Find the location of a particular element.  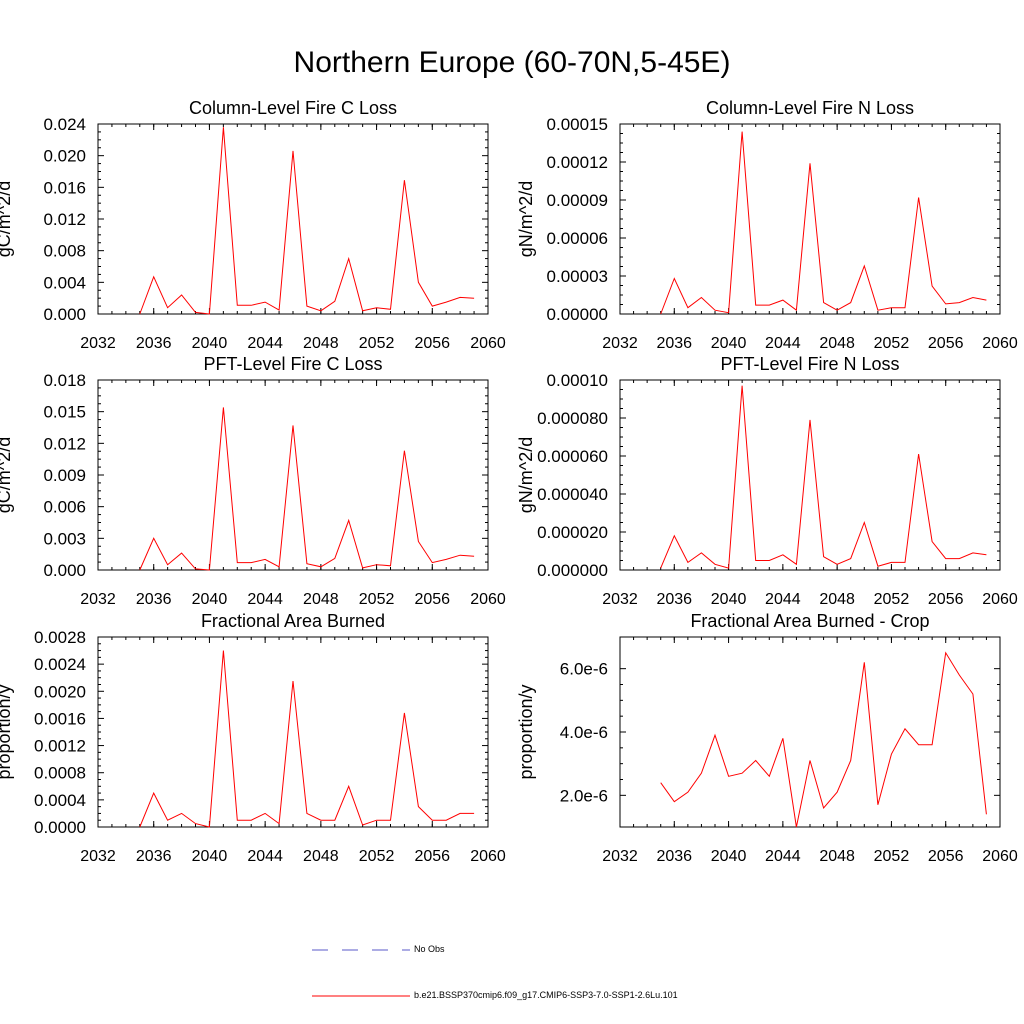

panel-2-xtick-label: 2060 is located at coordinates (1000, 343).